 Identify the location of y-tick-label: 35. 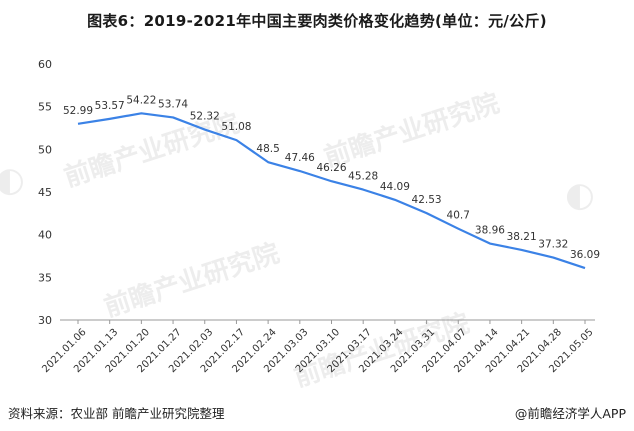
(45, 277).